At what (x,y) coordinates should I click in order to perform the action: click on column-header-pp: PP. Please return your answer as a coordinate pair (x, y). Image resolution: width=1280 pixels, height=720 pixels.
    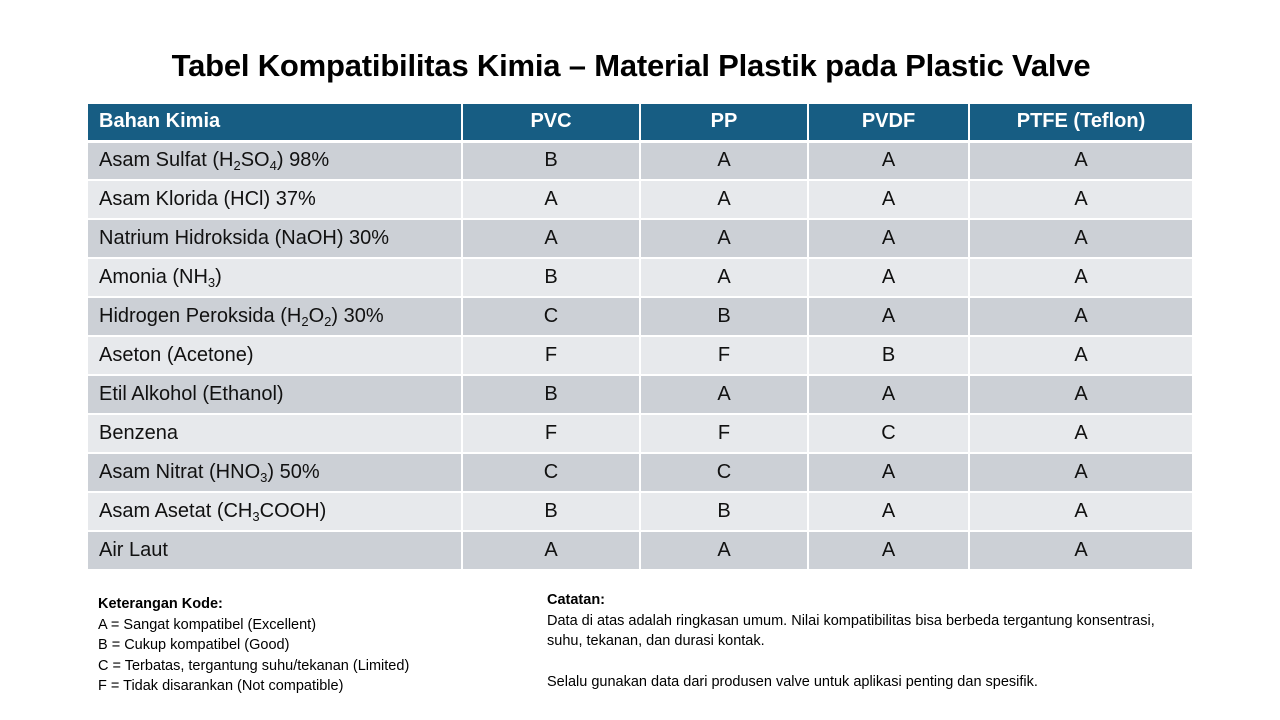
    Looking at the image, I should click on (724, 123).